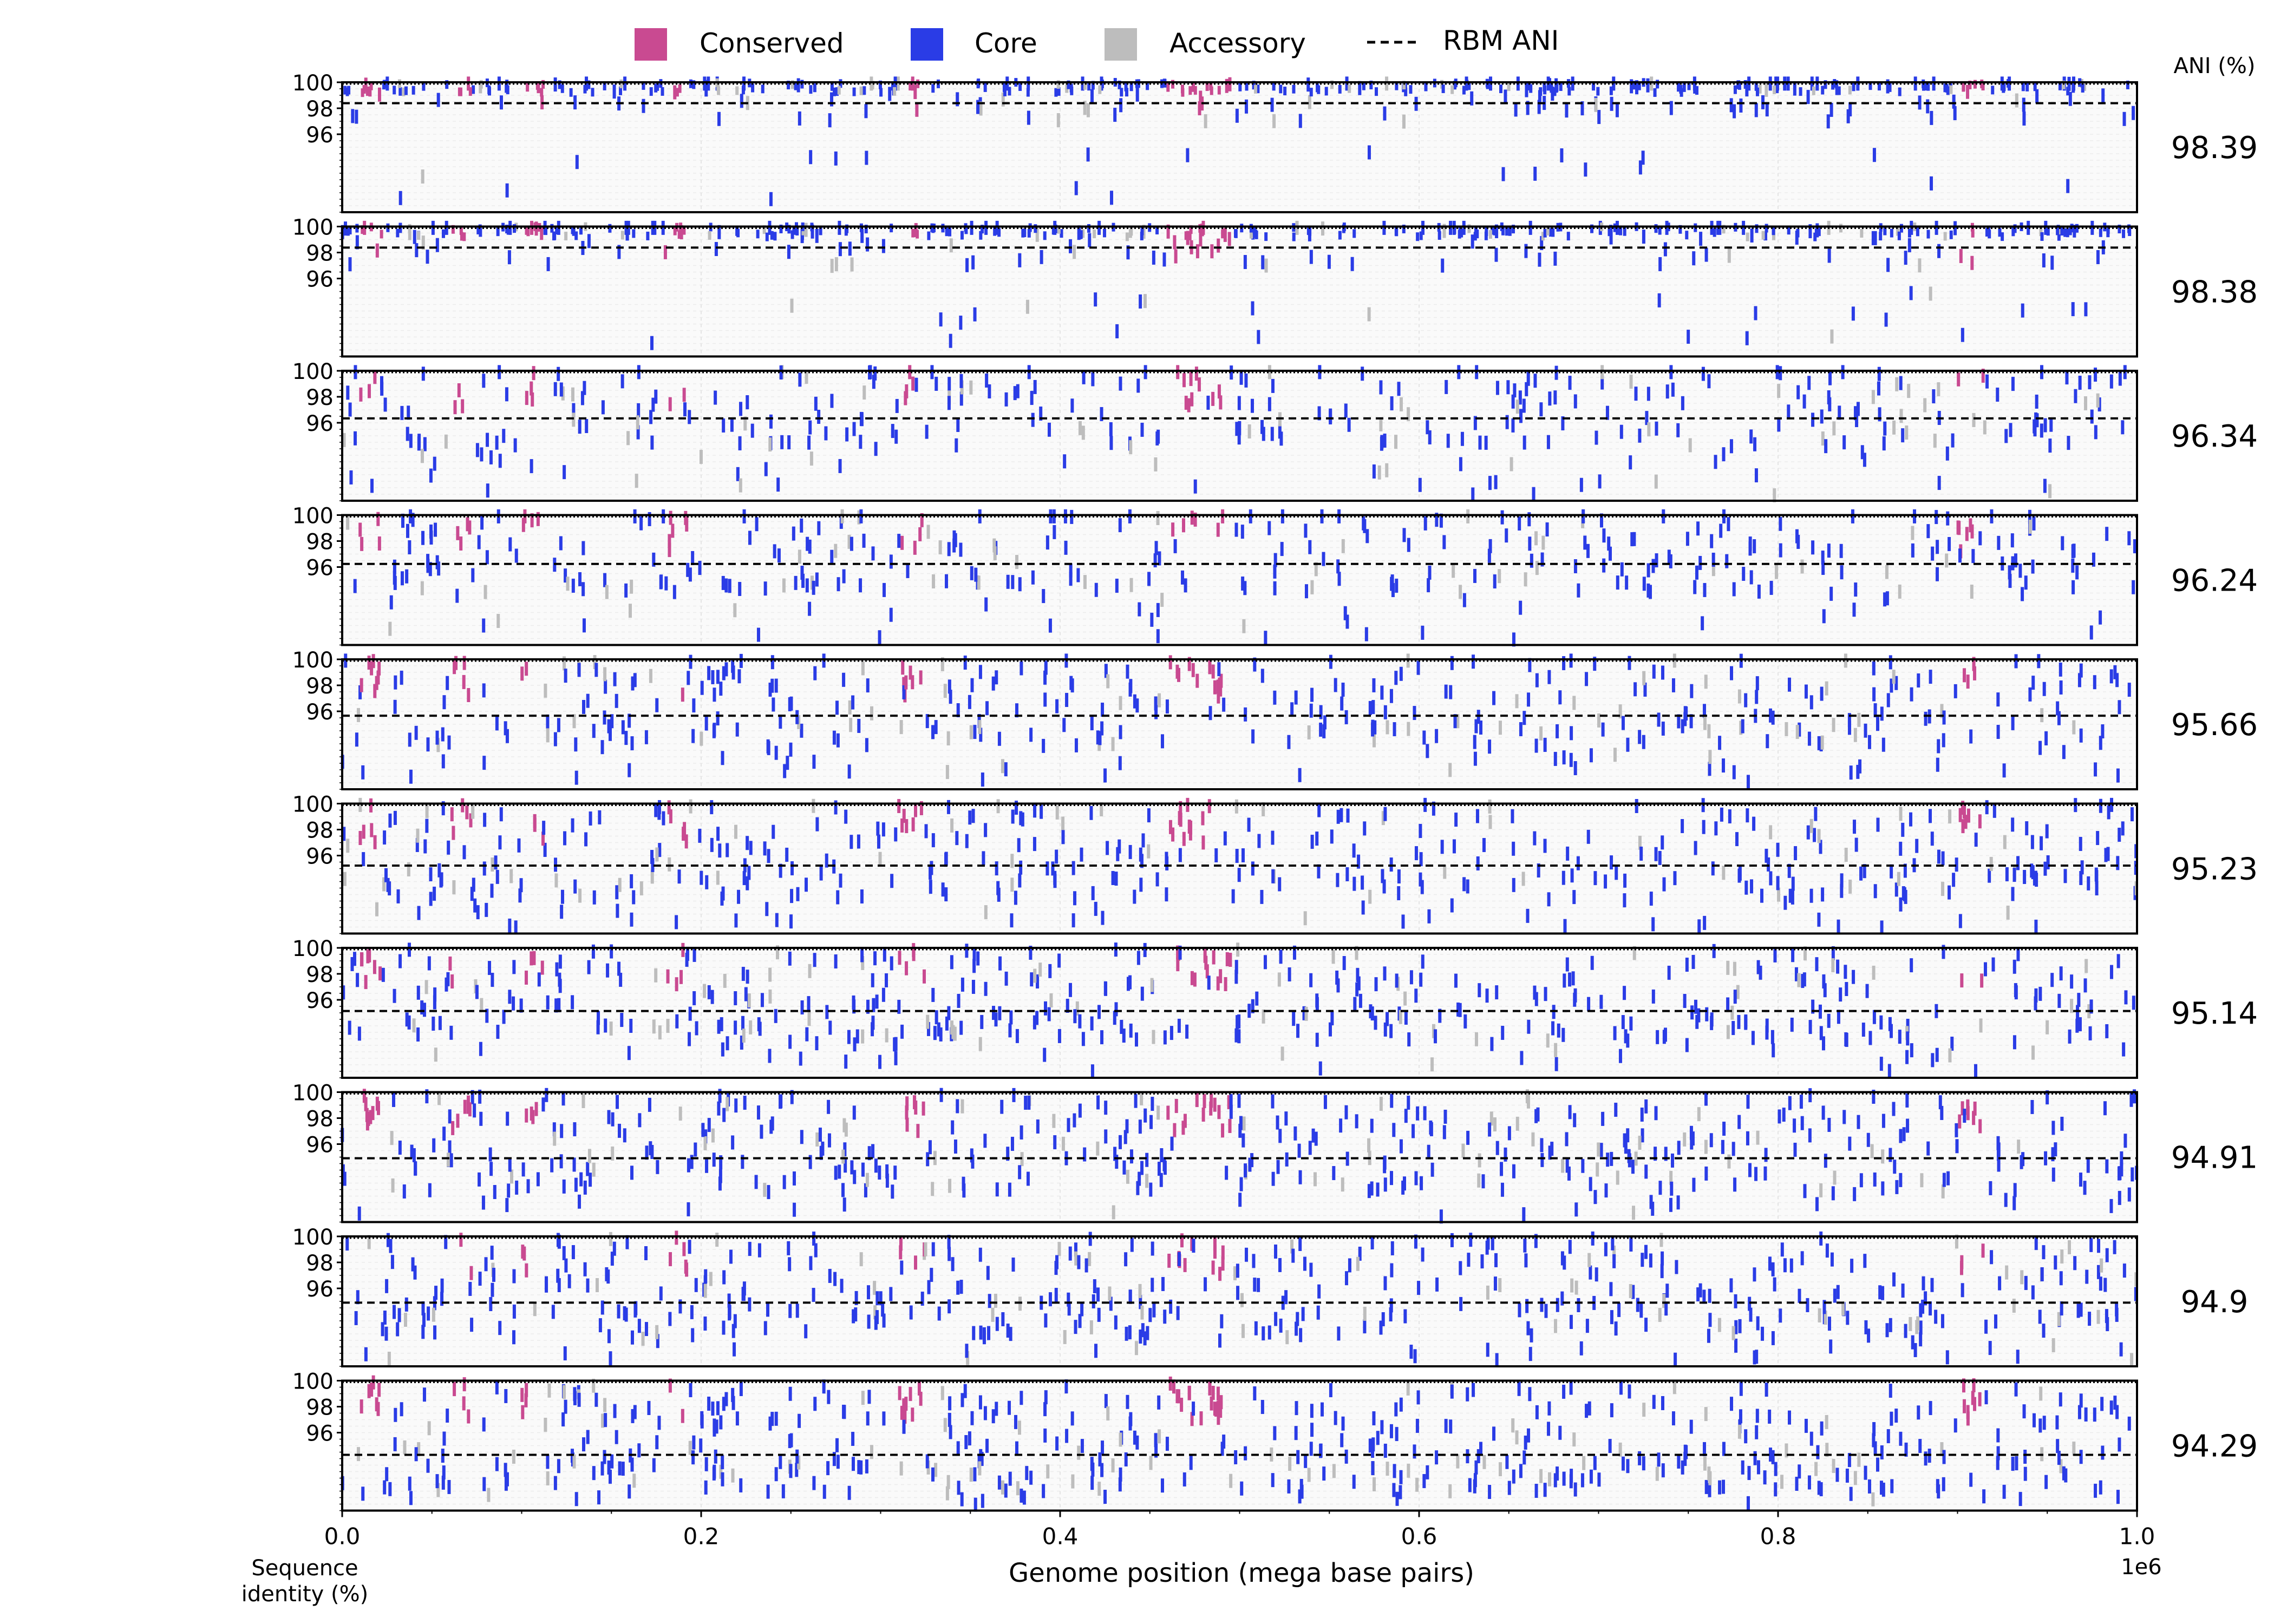 Image resolution: width=2274 pixels, height=1624 pixels. What do you see at coordinates (772, 43) in the screenshot?
I see `legend-label-conserved: Conserved` at bounding box center [772, 43].